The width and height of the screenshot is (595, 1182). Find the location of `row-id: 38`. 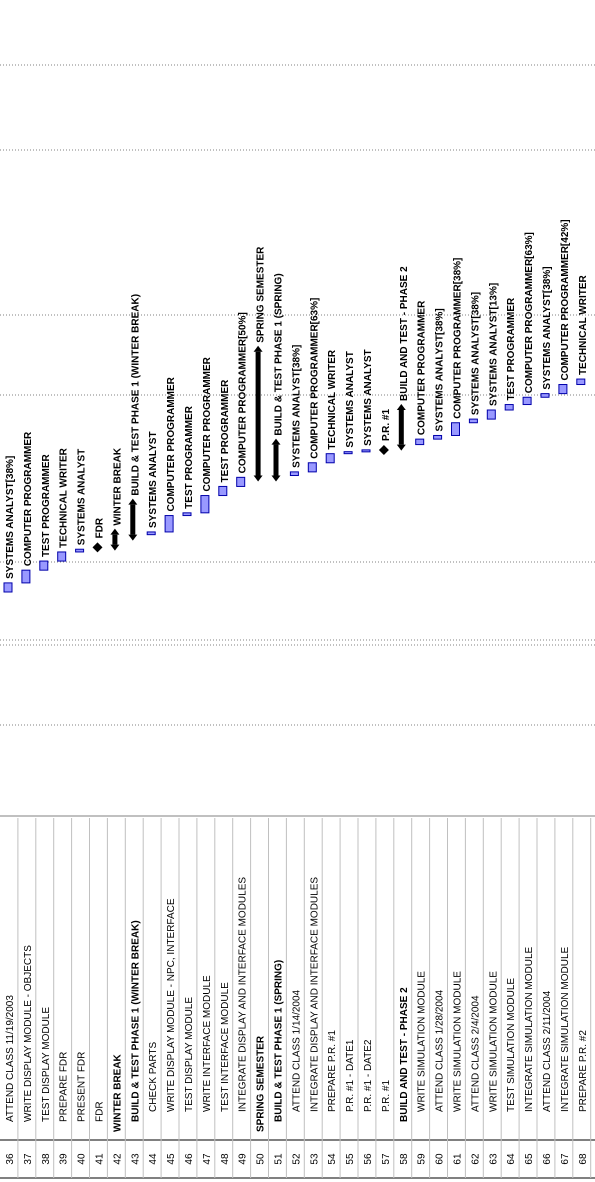

row-id: 38 is located at coordinates (46, 1159).